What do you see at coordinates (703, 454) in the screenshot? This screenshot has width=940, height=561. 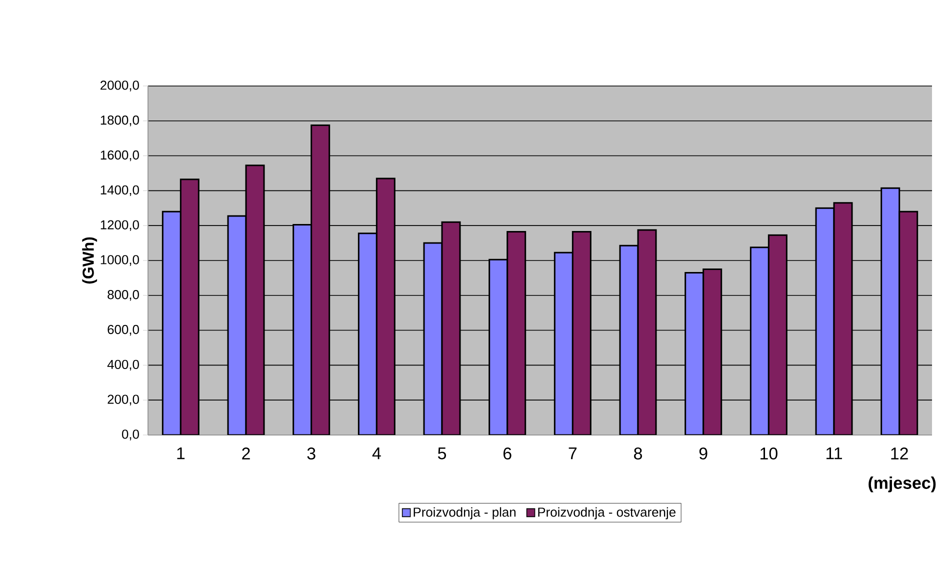 I see `x-tick-label: 9` at bounding box center [703, 454].